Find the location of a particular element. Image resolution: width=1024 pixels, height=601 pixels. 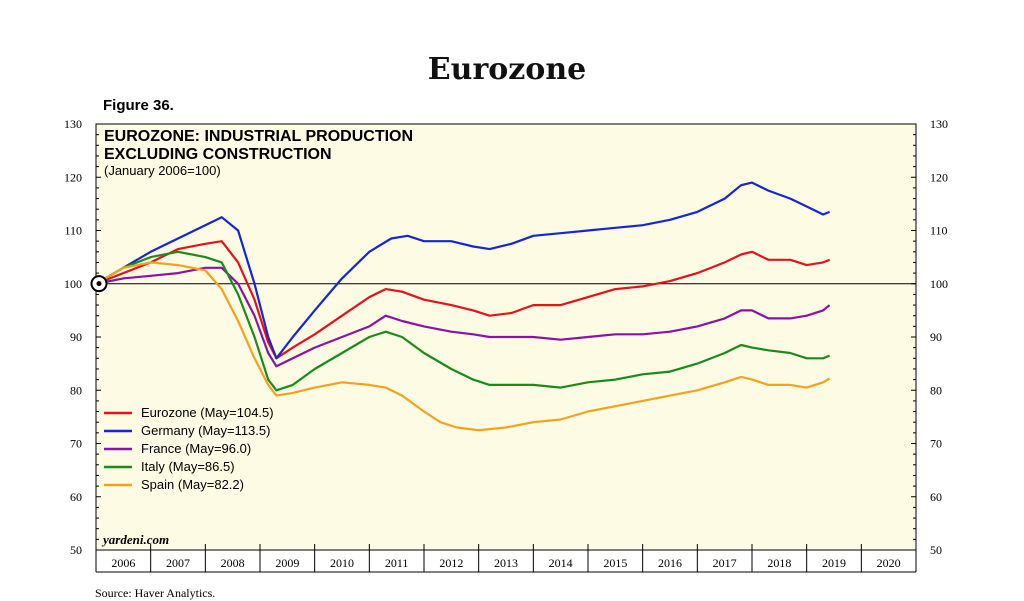

x-tick-label: 2020 is located at coordinates (889, 563).